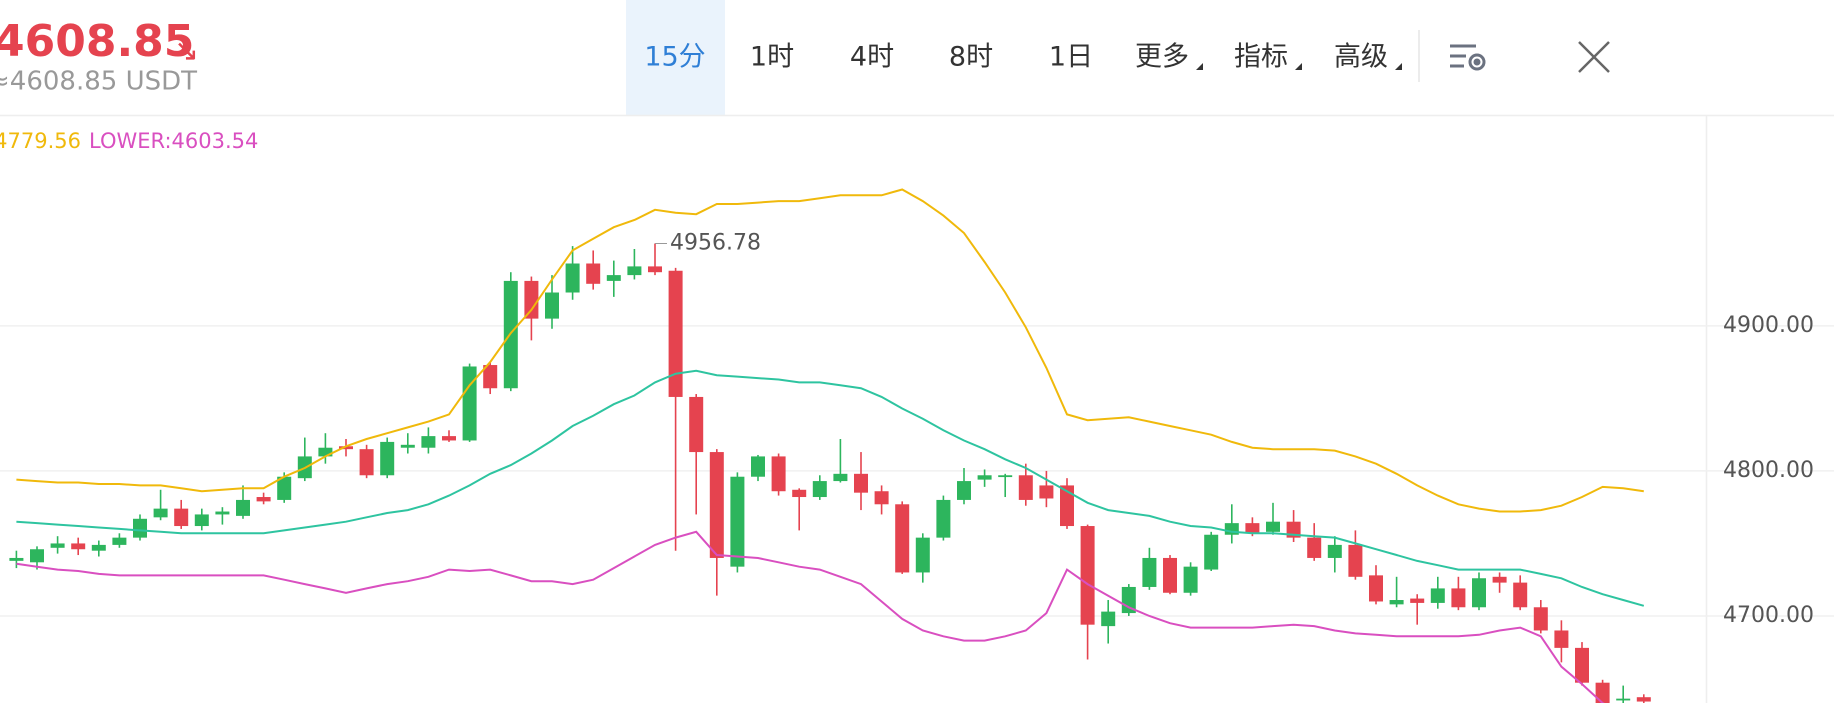  Describe the element at coordinates (173, 141) in the screenshot. I see `legend-entry: LOWER:4603.54` at that location.